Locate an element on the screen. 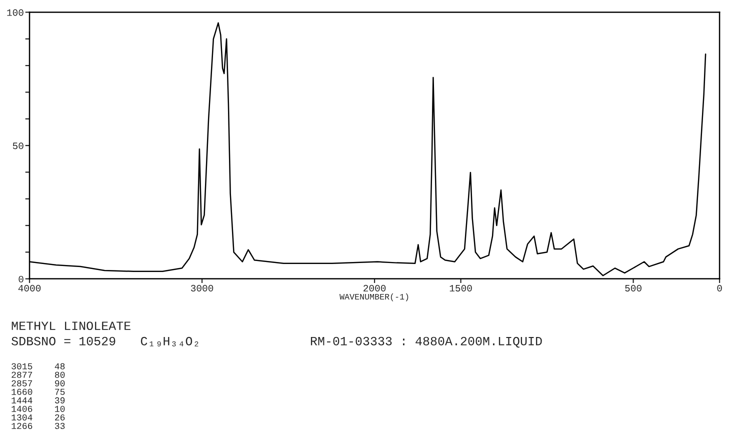 The height and width of the screenshot is (437, 738). text: C₁₉H₃₄O₂ is located at coordinates (169, 341).